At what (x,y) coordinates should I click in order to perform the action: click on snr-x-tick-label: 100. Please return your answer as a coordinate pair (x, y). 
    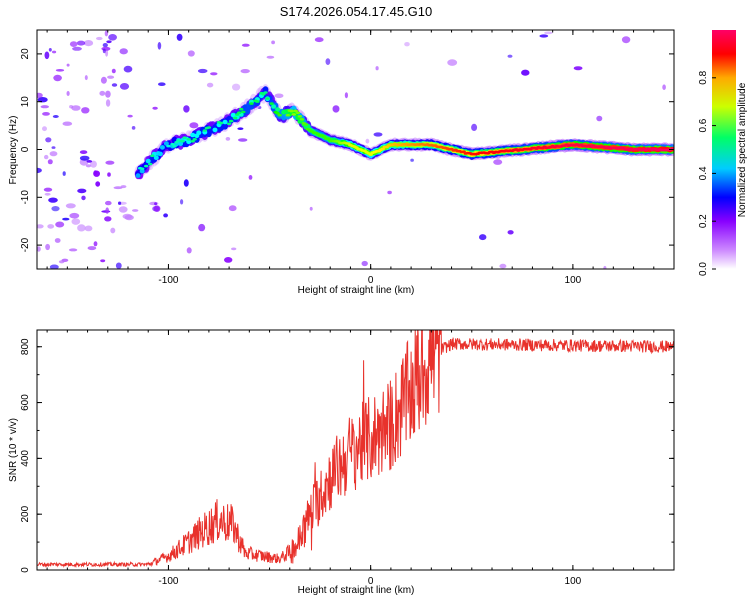
    Looking at the image, I should click on (573, 581).